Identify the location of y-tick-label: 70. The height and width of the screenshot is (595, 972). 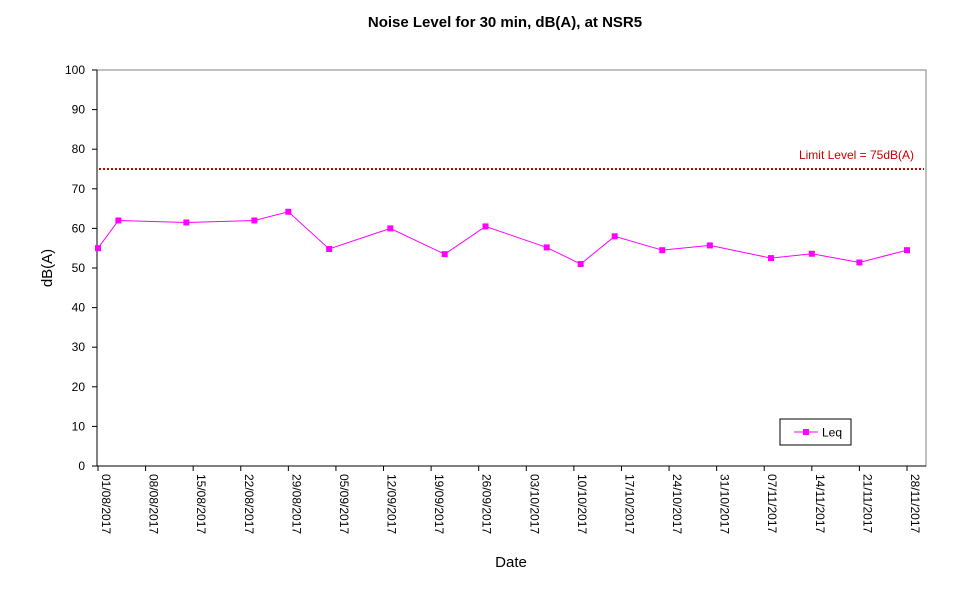
(79, 189).